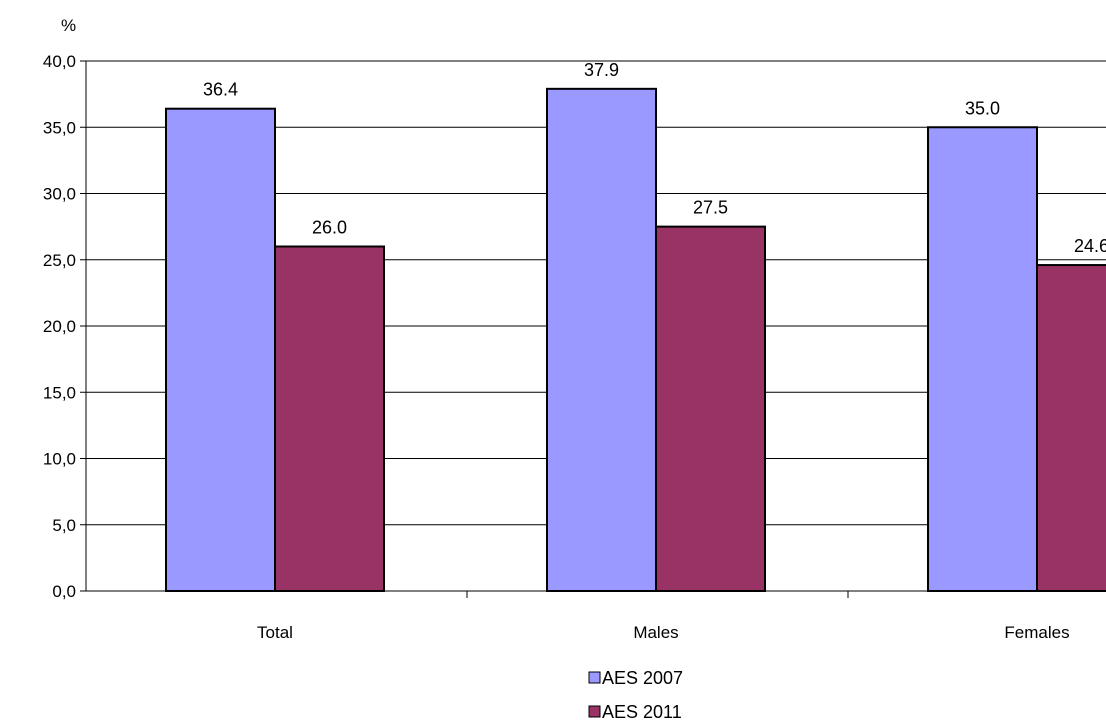 This screenshot has height=722, width=1106. I want to click on bar-aes-2007-males, so click(601, 339).